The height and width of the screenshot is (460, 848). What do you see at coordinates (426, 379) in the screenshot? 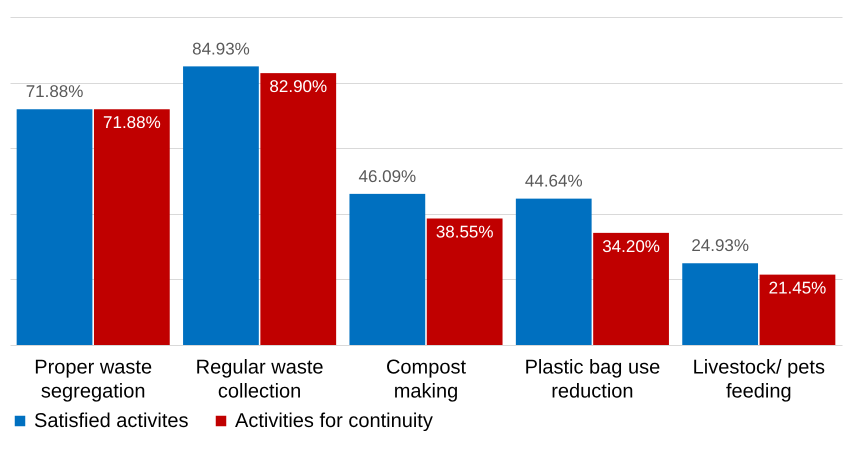
I see `x-tick-label: Compost making` at bounding box center [426, 379].